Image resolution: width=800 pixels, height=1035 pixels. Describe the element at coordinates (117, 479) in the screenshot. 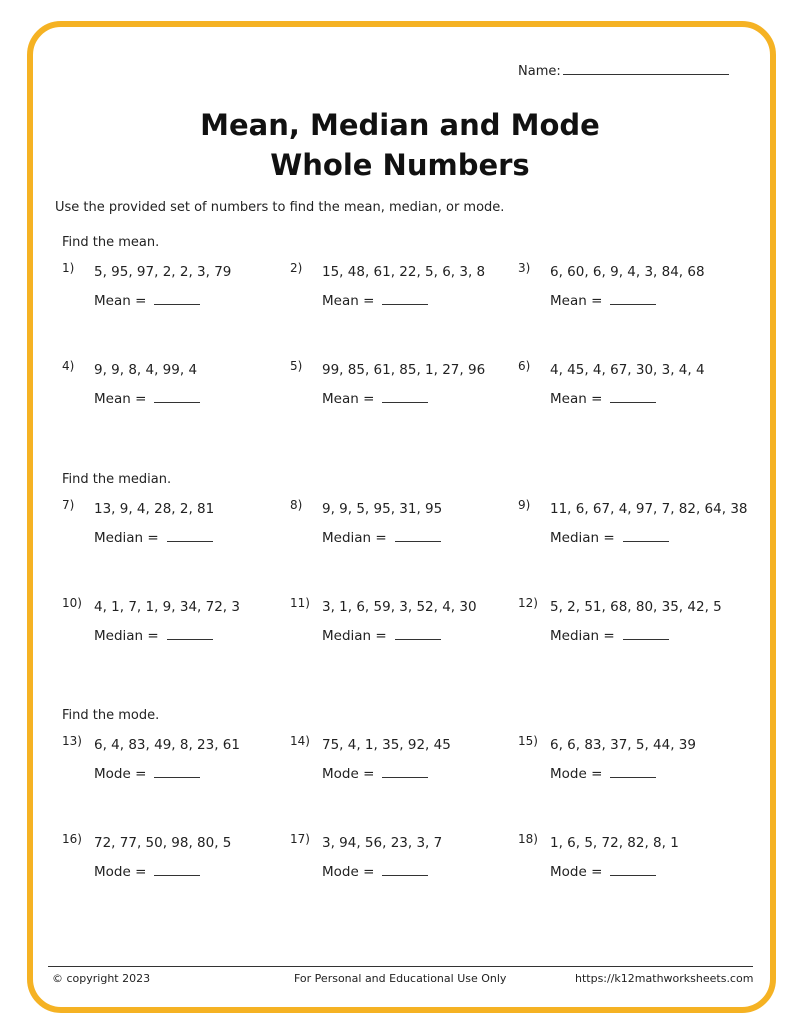

I see `section-label: Find the median.` at that location.